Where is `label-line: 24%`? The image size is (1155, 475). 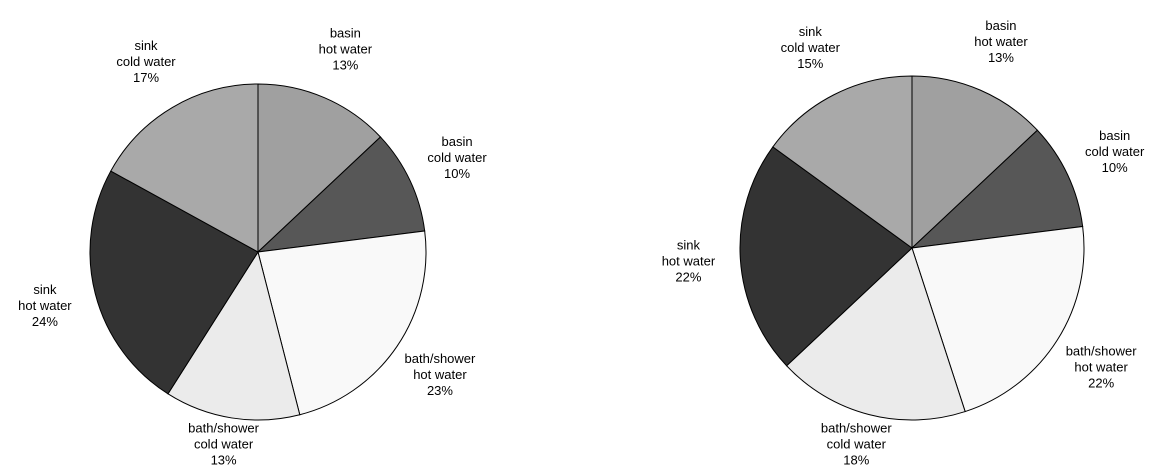
label-line: 24% is located at coordinates (45, 321).